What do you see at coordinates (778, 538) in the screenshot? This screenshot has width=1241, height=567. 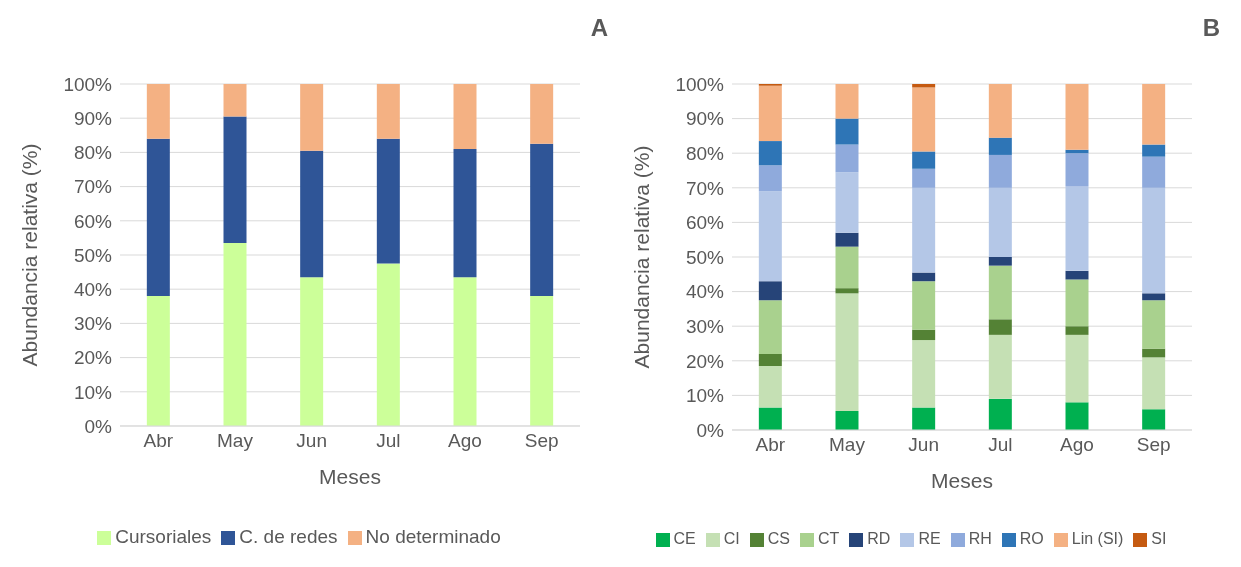 I see `legend-label: CS` at bounding box center [778, 538].